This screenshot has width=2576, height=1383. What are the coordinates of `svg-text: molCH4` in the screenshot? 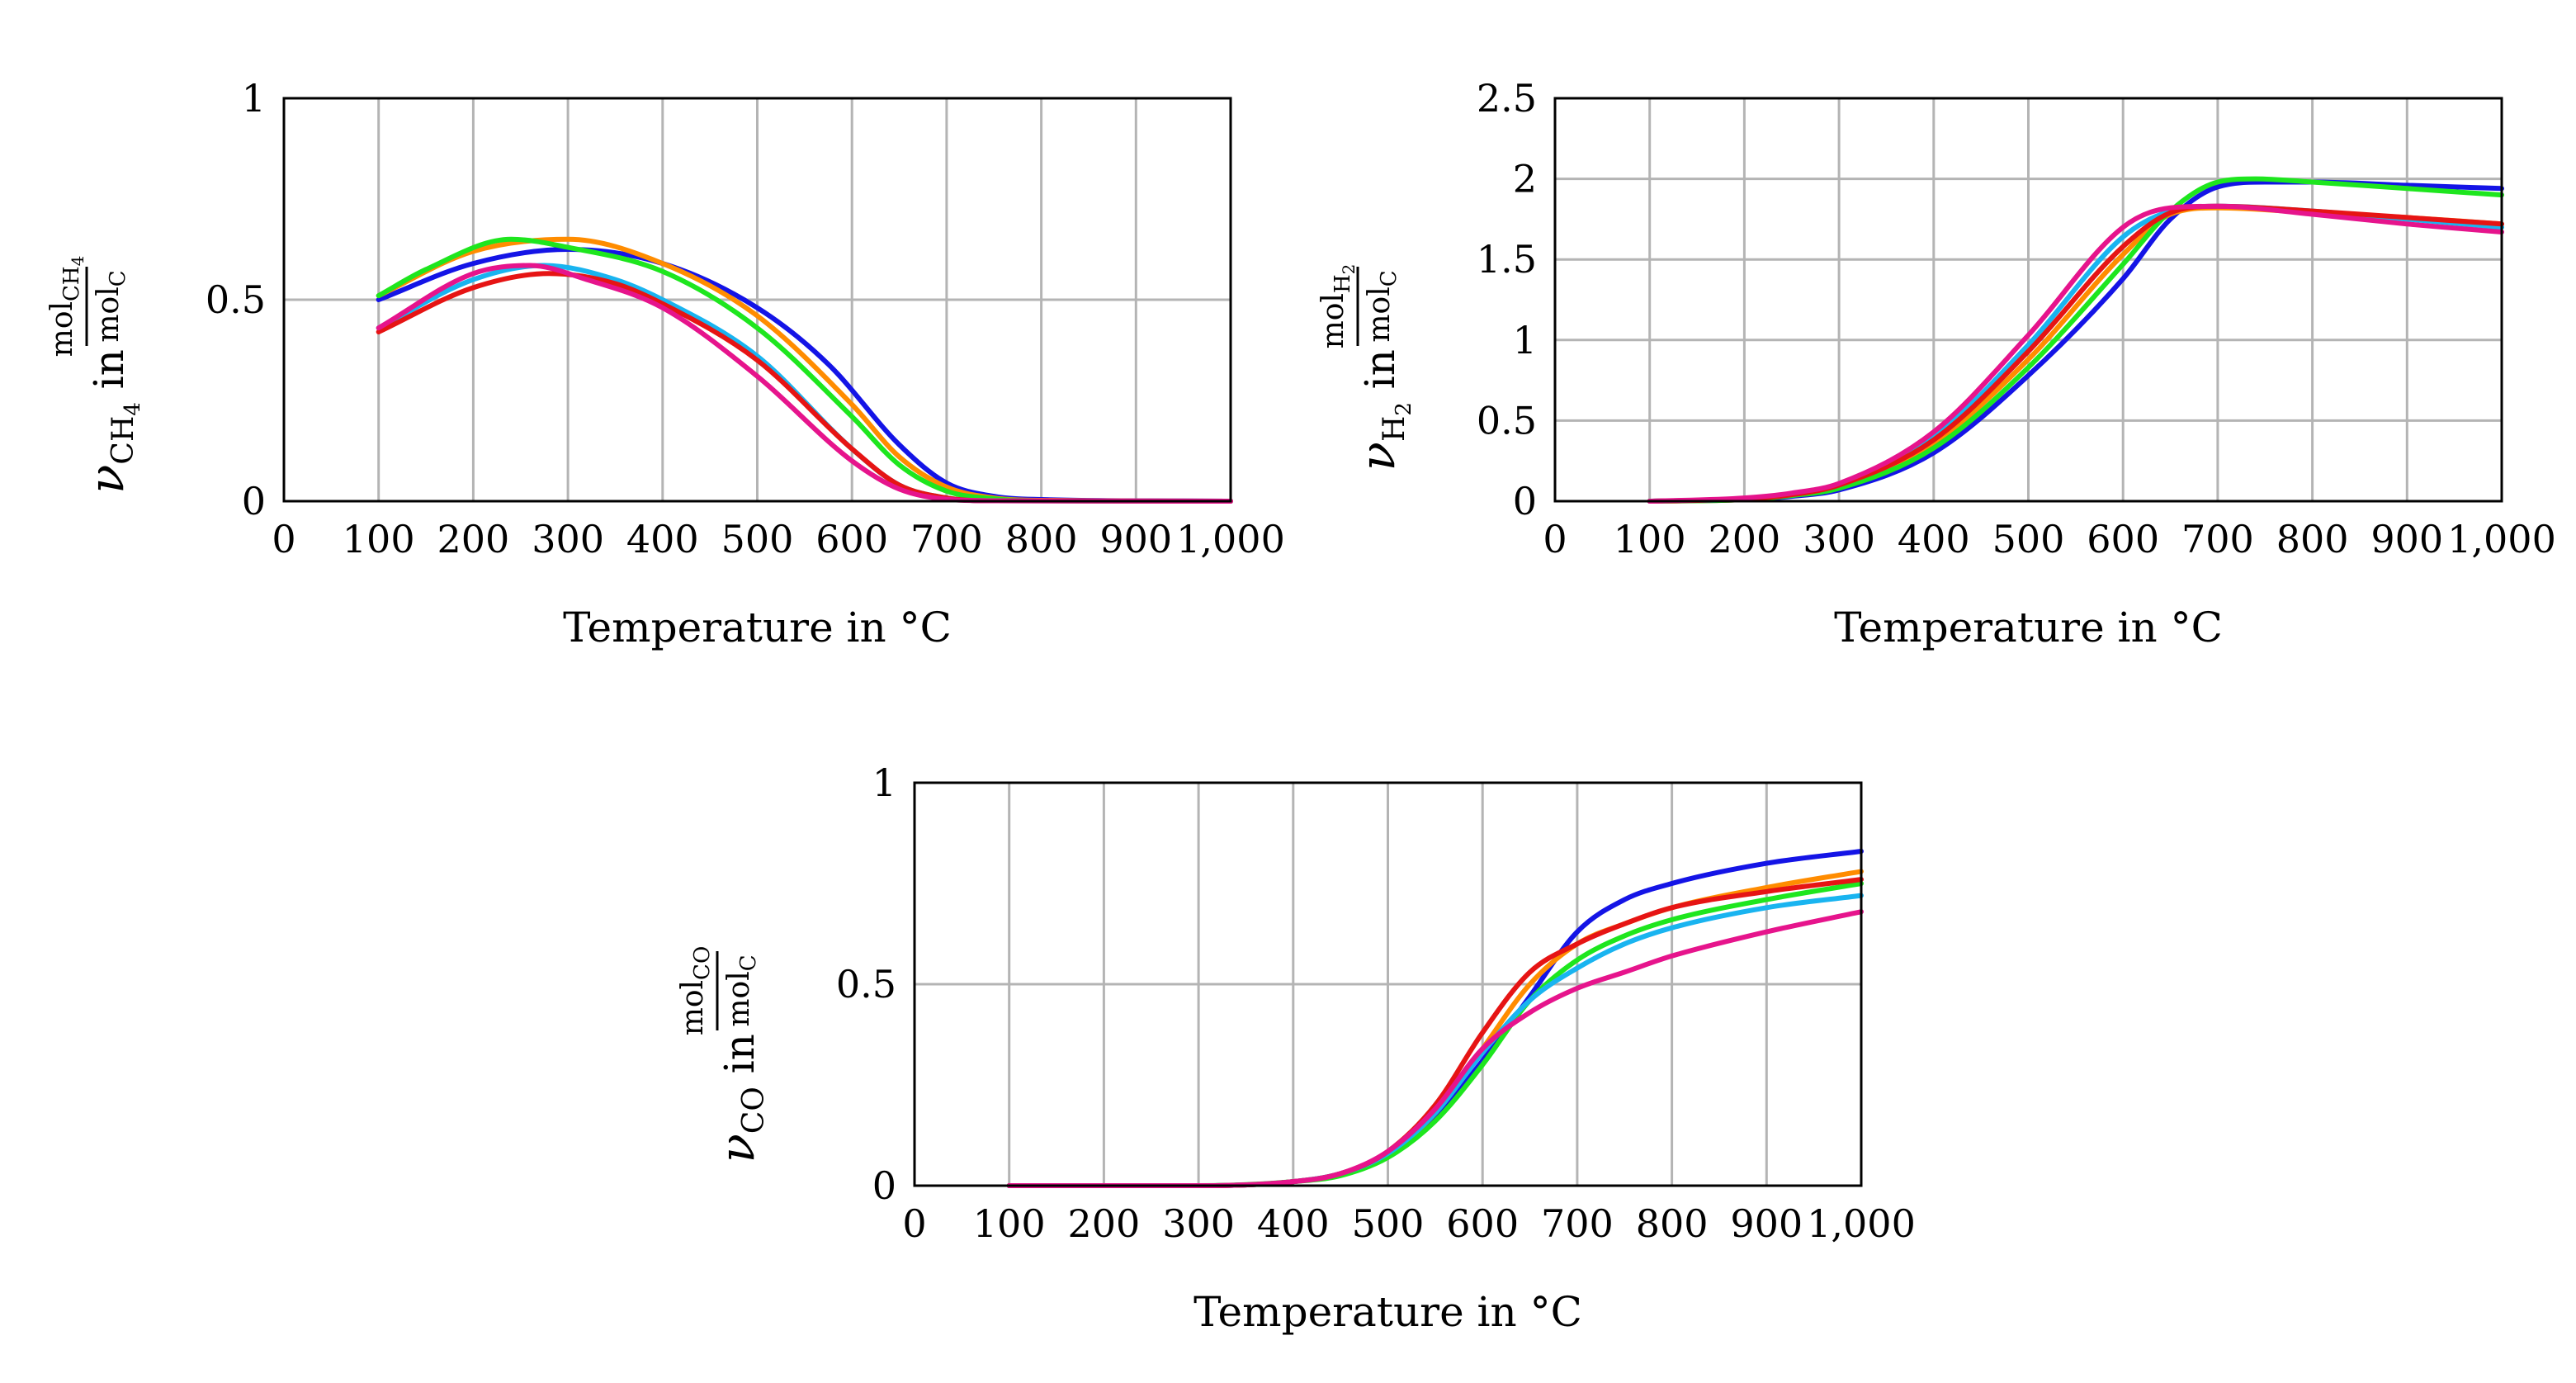 It's located at (66, 307).